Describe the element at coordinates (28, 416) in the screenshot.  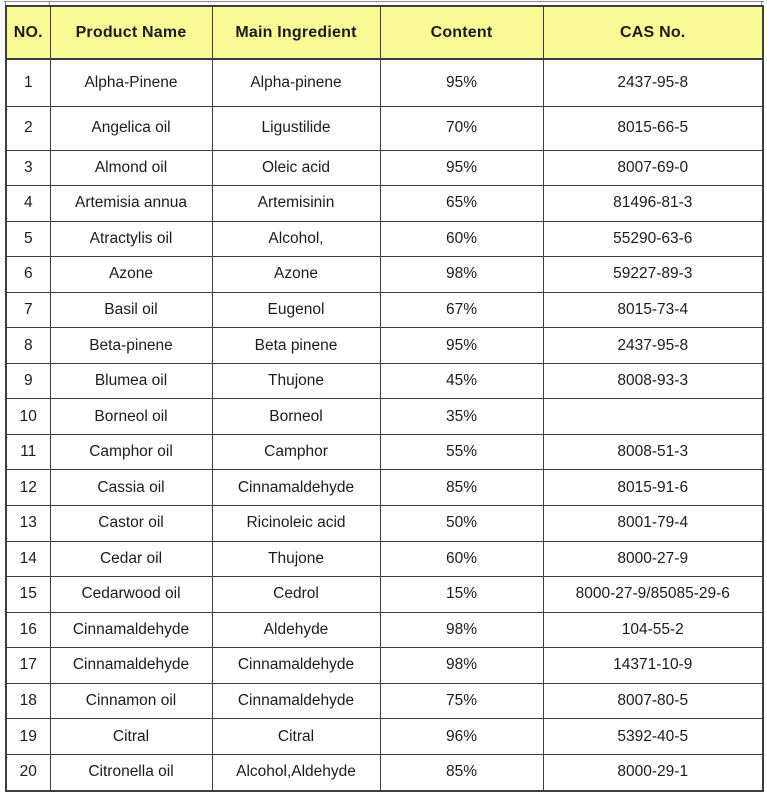
I see `cell-no: 10` at that location.